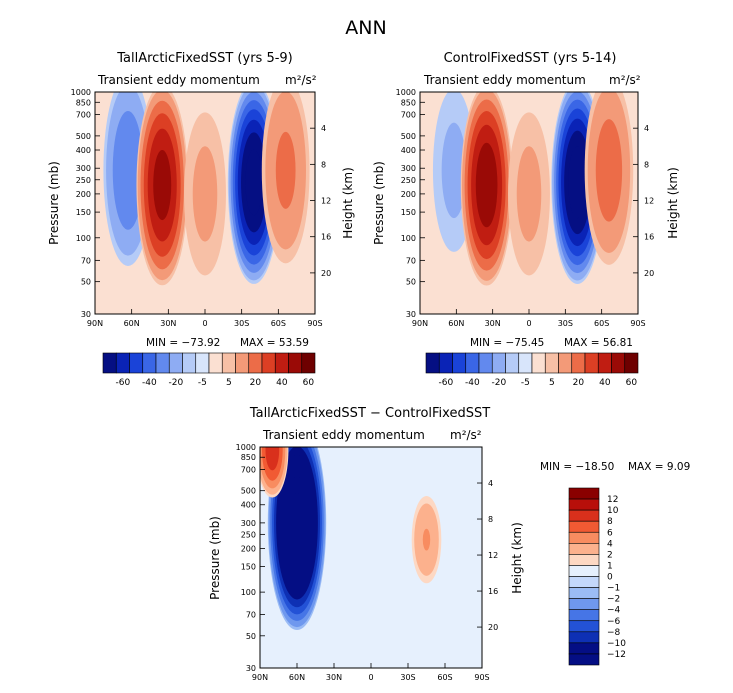 The image size is (733, 693). What do you see at coordinates (282, 383) in the screenshot?
I see `colorbar-label: 40` at bounding box center [282, 383].